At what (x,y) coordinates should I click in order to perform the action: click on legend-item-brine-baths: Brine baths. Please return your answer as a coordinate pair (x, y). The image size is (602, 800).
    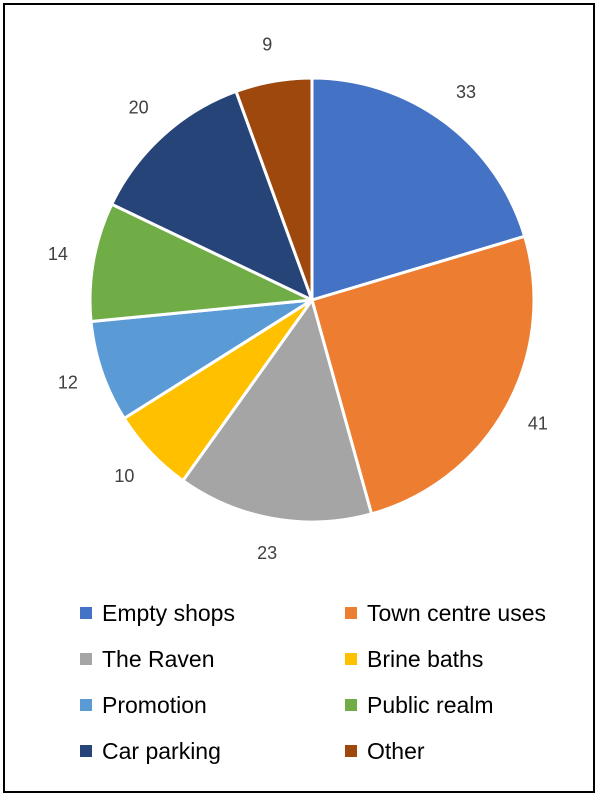
    Looking at the image, I should click on (462, 659).